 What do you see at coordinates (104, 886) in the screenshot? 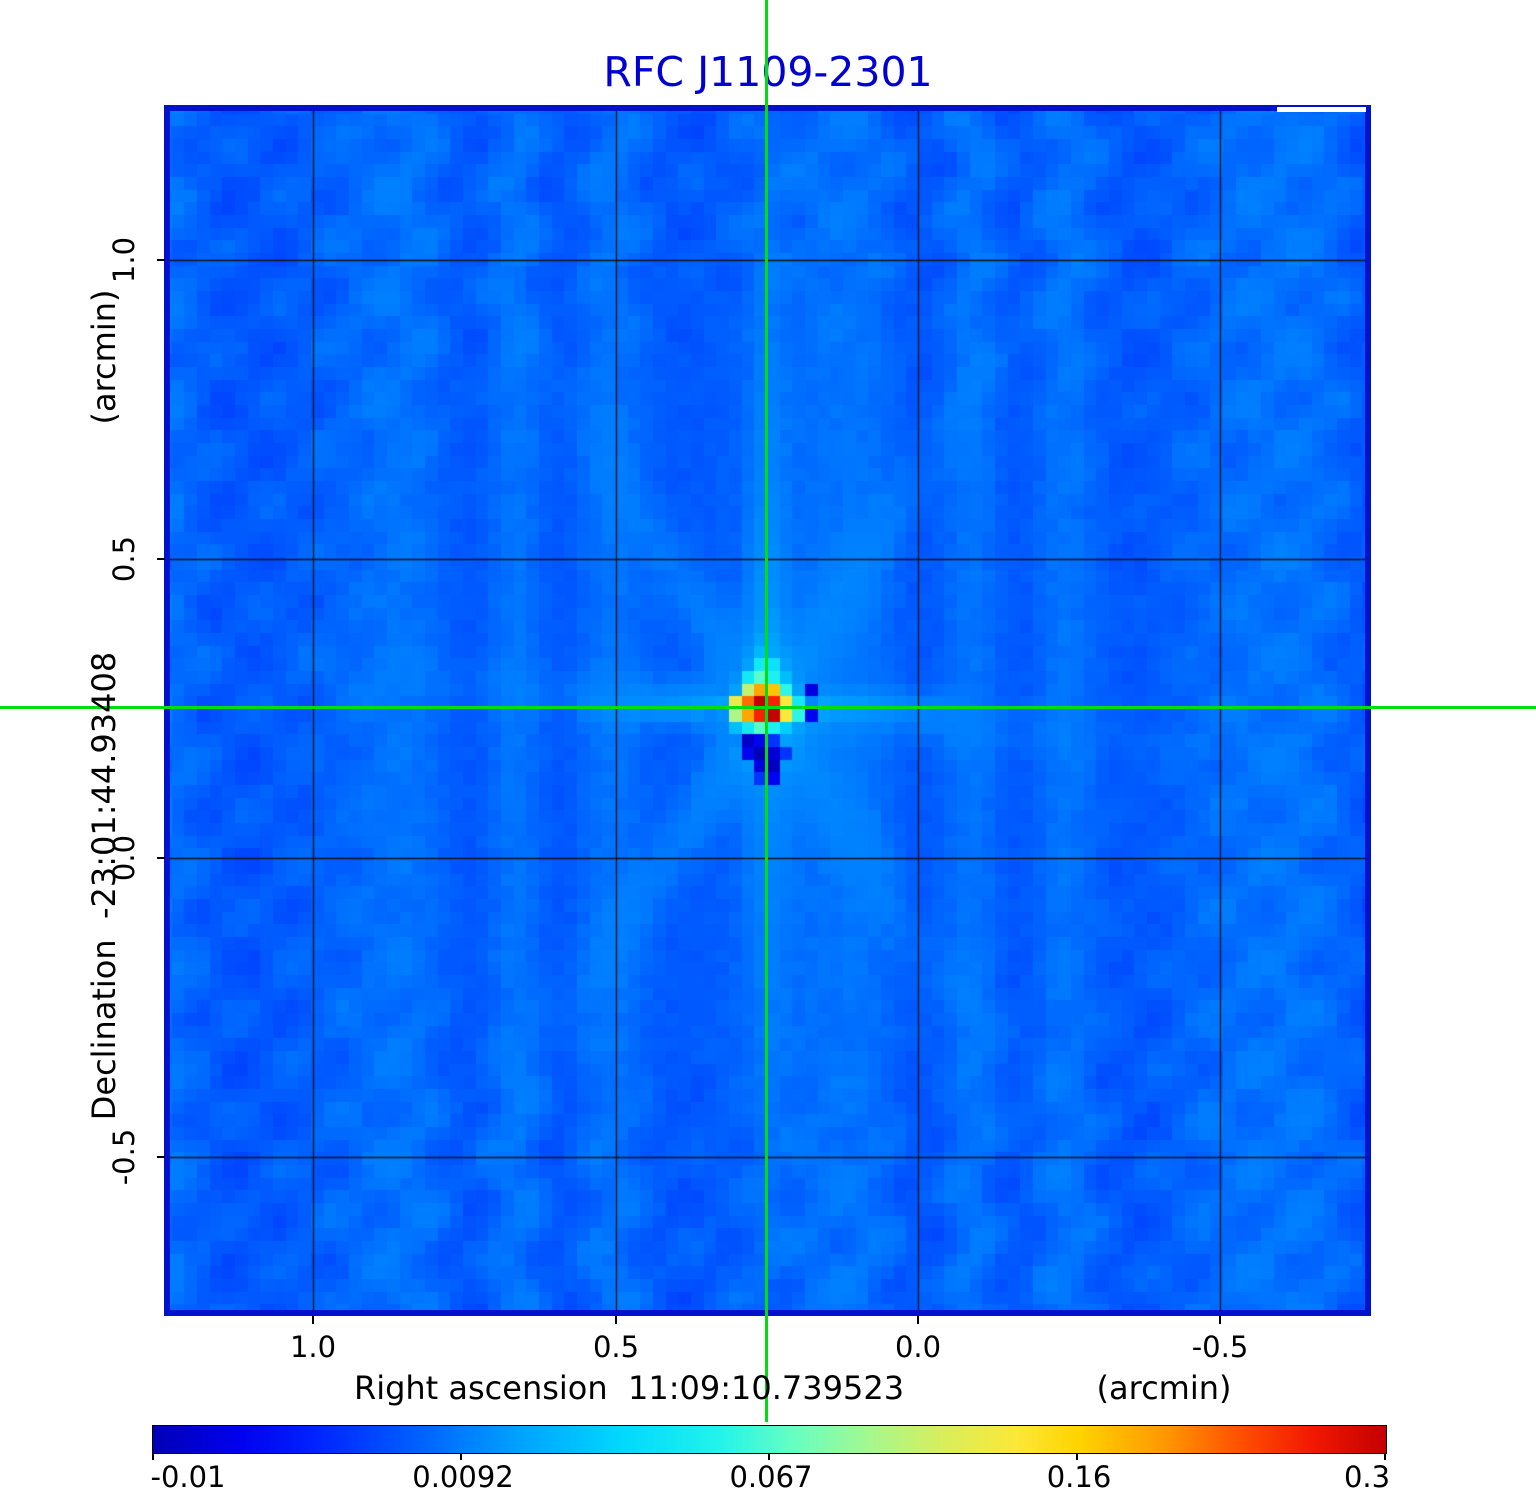
I see `y-axis-name-label: Declination -23:01:44.93408` at bounding box center [104, 886].